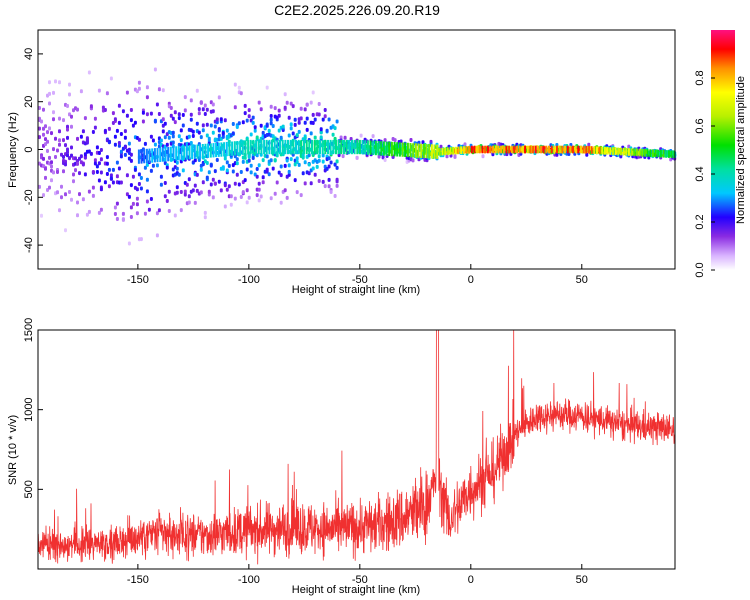 This screenshot has width=750, height=600. I want to click on snr-x-ticks: -150 -100 -50 0 50, so click(357, 575).